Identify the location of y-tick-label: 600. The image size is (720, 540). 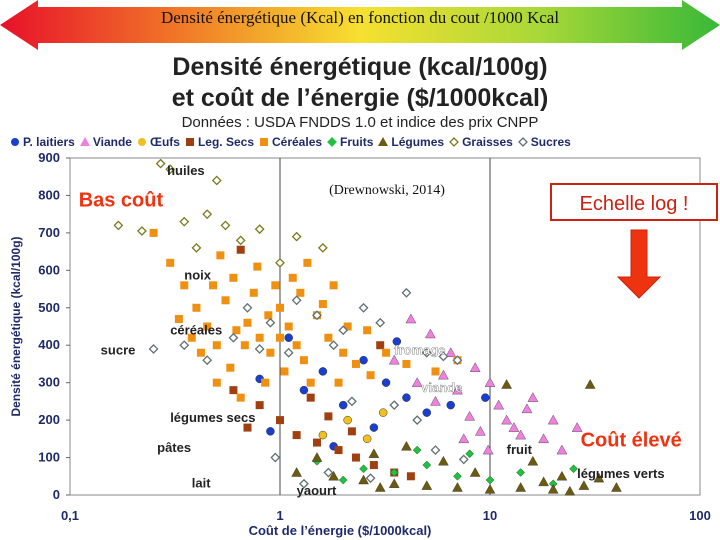
(49, 269).